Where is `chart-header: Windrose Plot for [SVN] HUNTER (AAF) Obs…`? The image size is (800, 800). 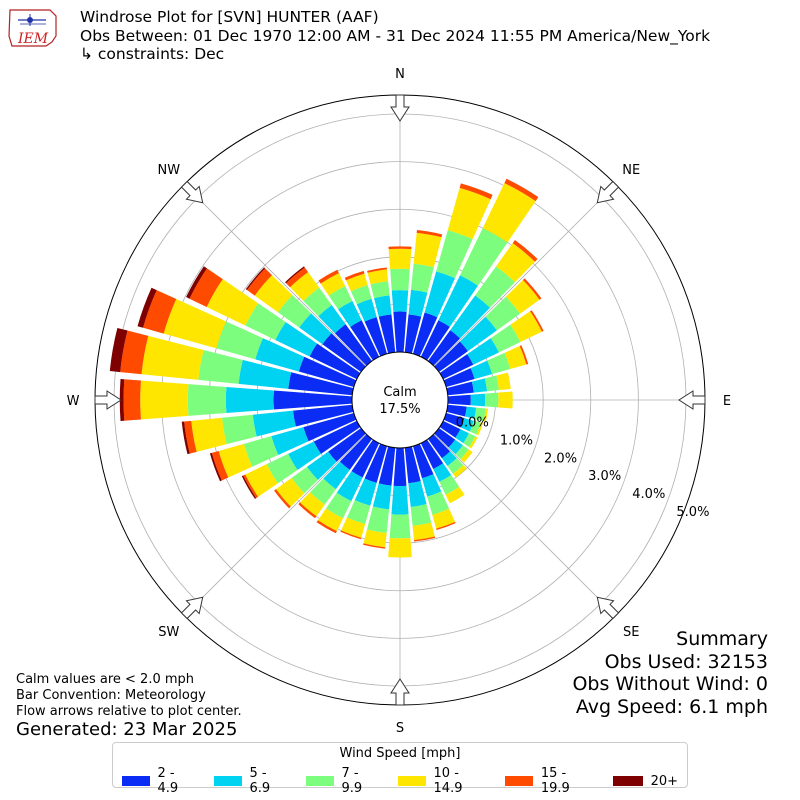 chart-header: Windrose Plot for [SVN] HUNTER (AAF) Obs… is located at coordinates (395, 36).